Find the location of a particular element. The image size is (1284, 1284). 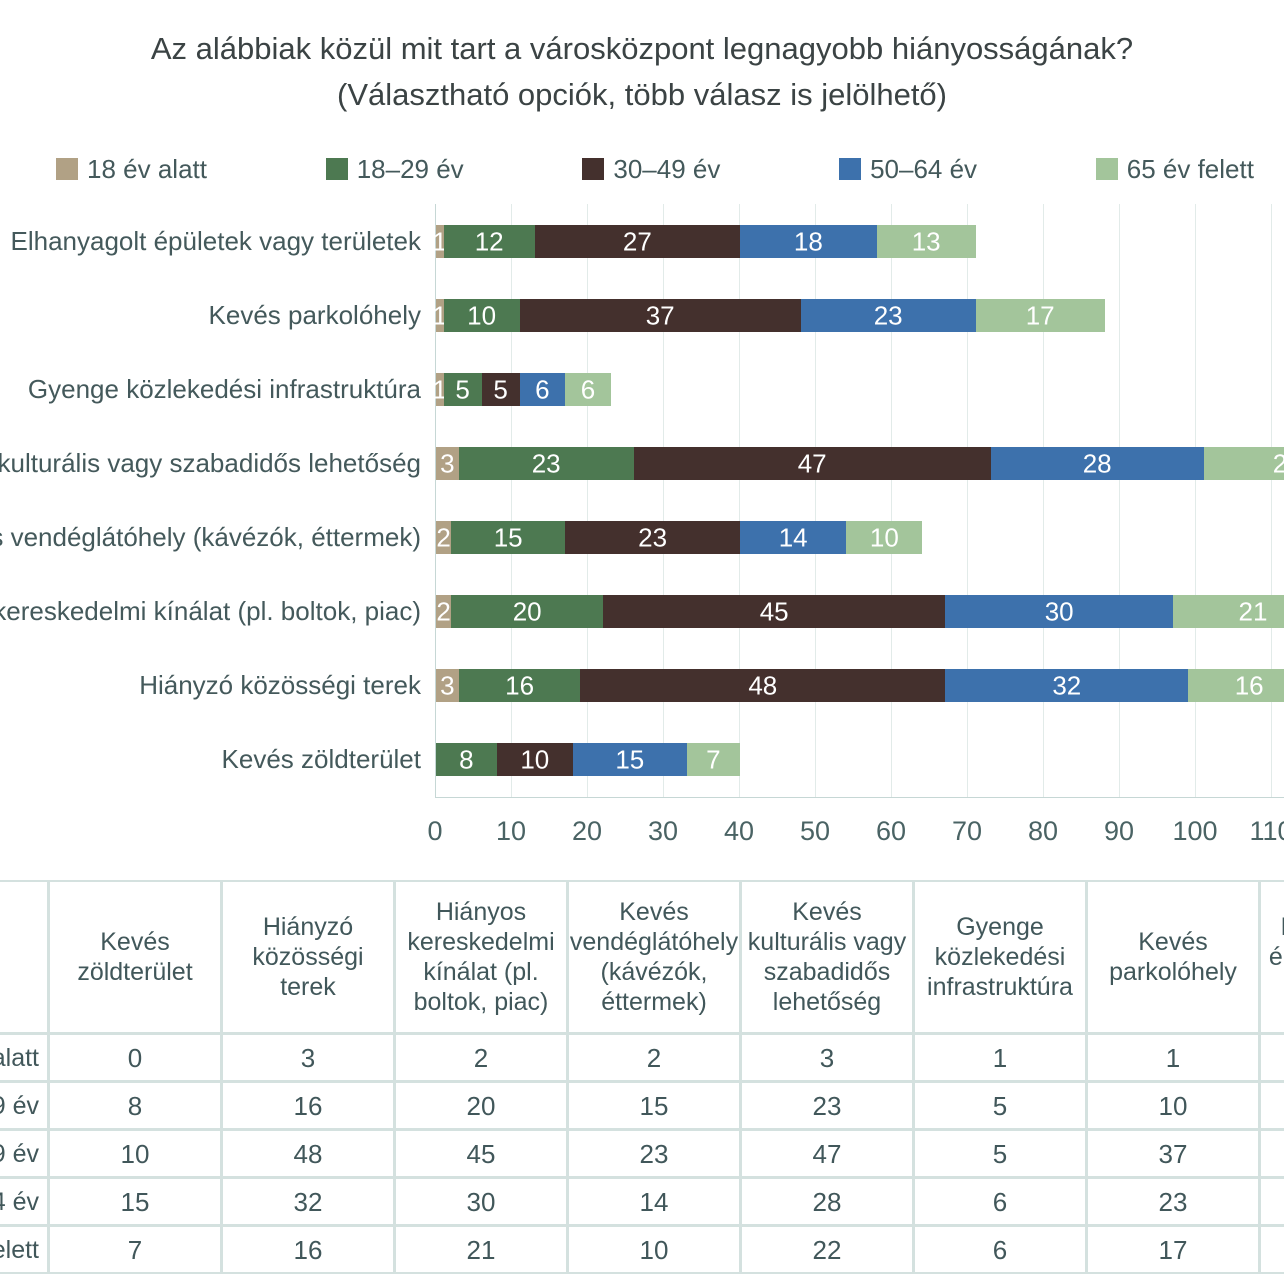

bar-segment-value: 30 is located at coordinates (1059, 611).